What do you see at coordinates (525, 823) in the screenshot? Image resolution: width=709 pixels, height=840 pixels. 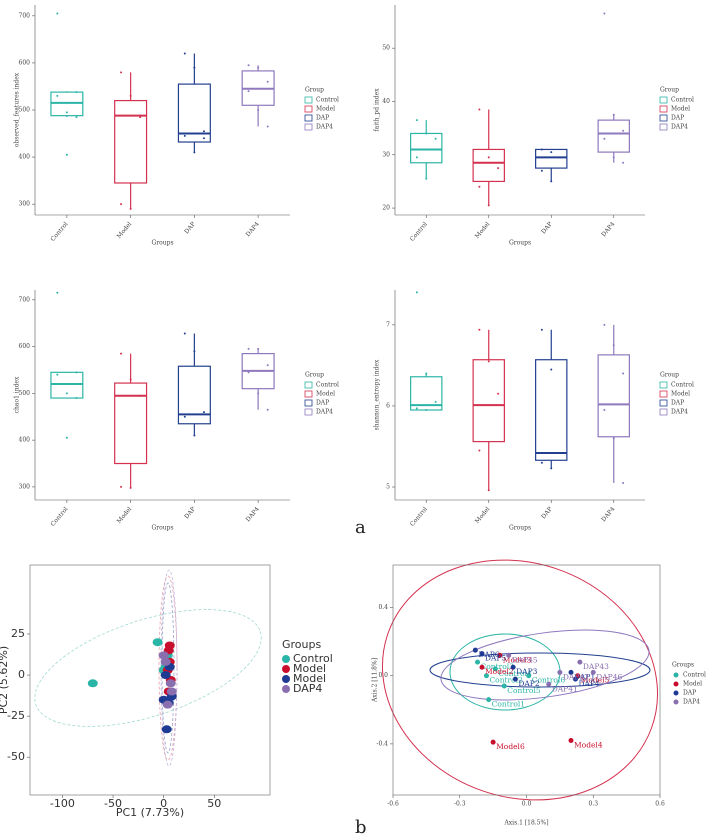 I see `x-axis-label: Axis.1 [18.5%]` at bounding box center [525, 823].